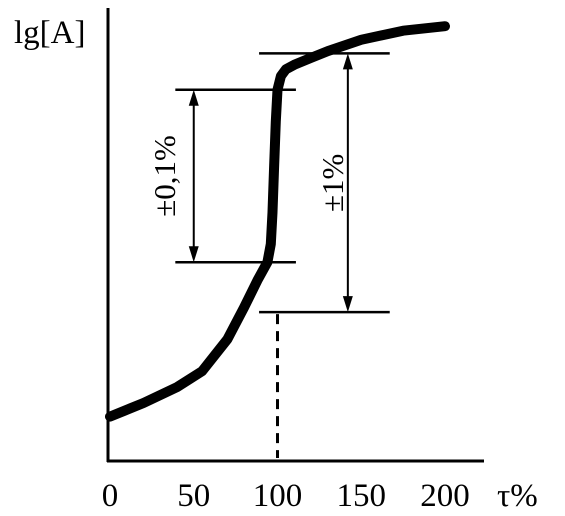 The width and height of the screenshot is (565, 516). I want to click on x-tick-label: 100, so click(278, 496).